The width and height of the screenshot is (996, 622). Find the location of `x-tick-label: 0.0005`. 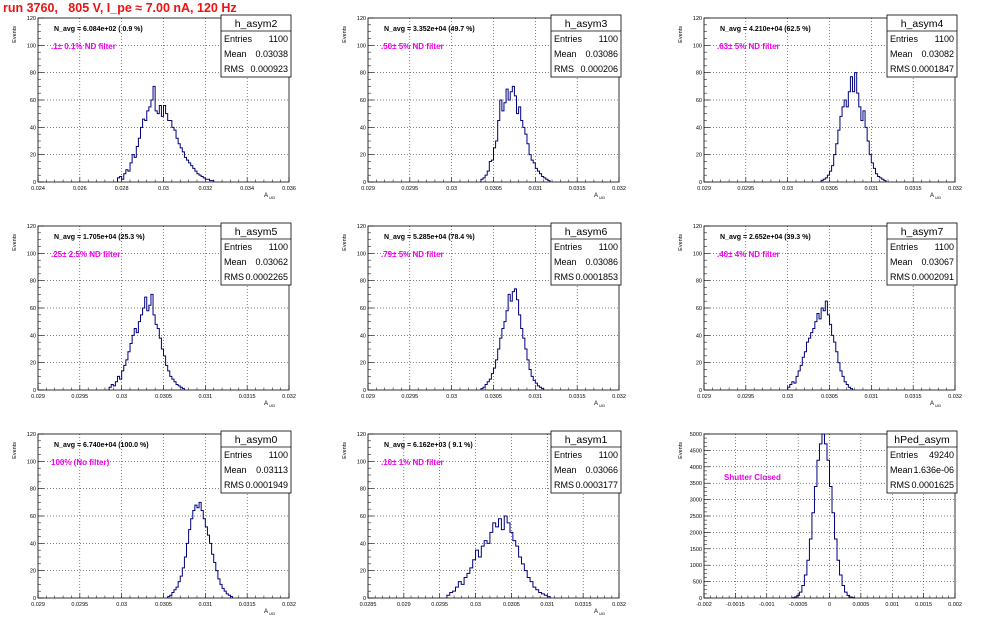

x-tick-label: 0.0005 is located at coordinates (860, 605).